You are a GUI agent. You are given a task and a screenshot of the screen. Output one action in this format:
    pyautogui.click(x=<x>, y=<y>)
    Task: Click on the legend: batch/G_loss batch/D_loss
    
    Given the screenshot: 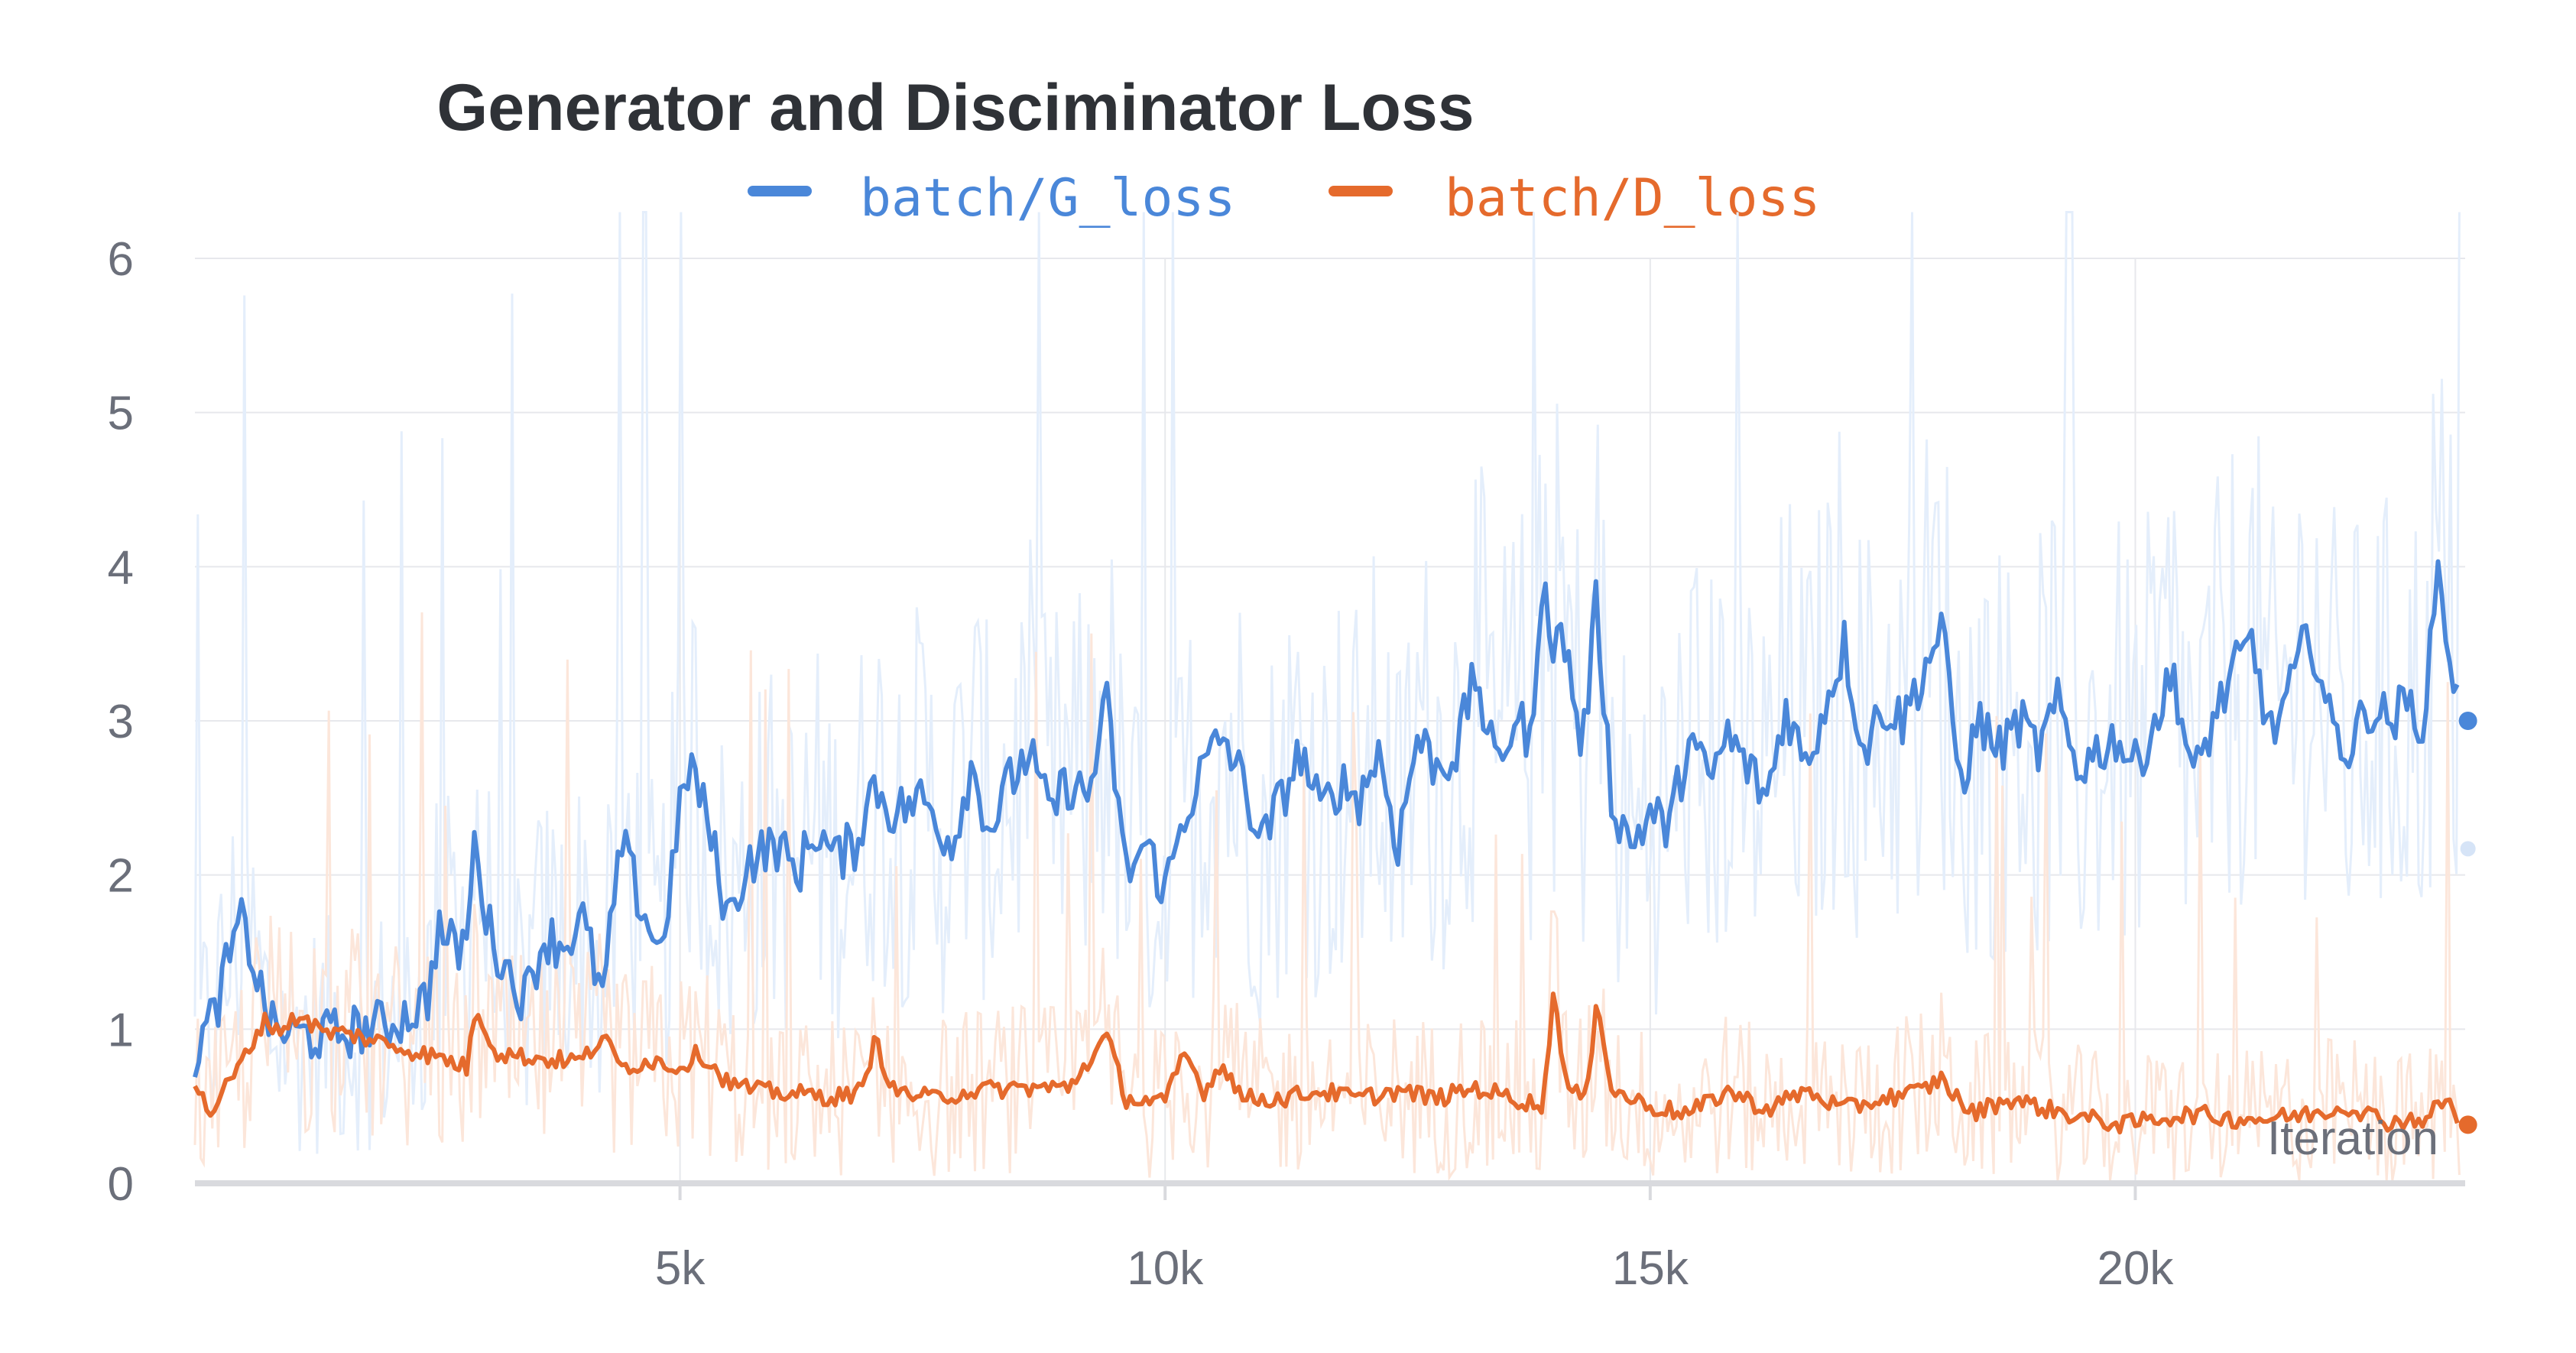 What is the action you would take?
    pyautogui.click(x=1284, y=199)
    